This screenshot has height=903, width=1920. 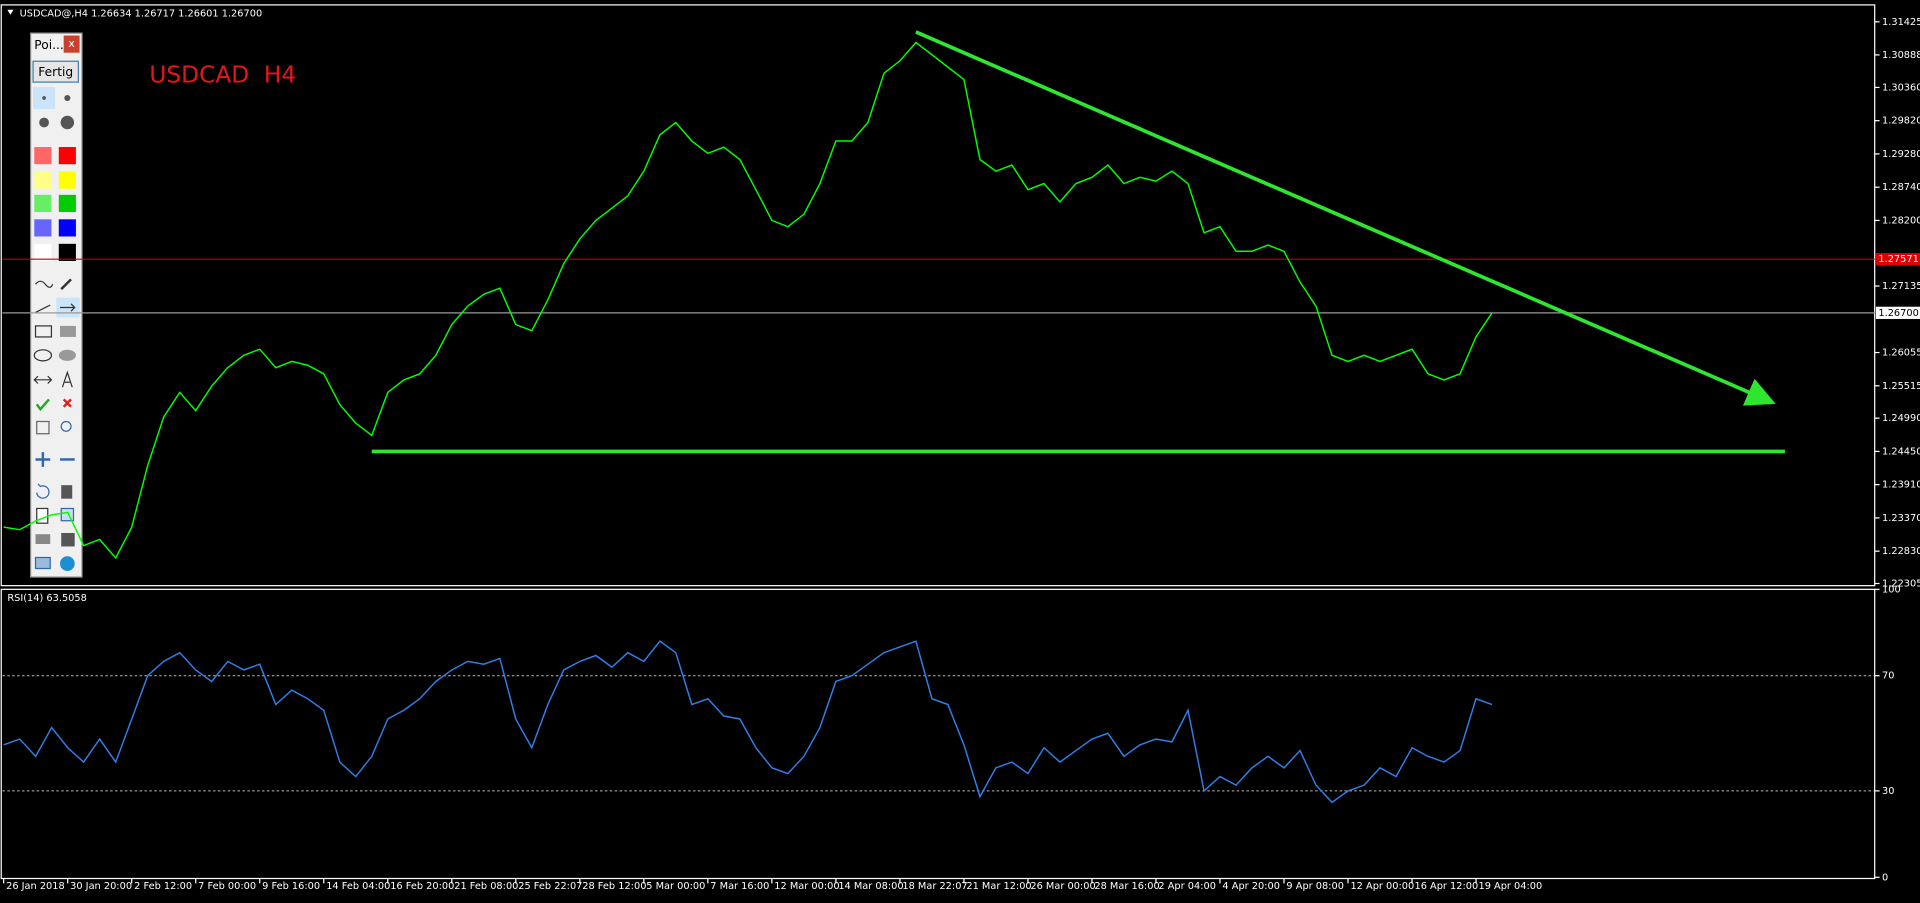 I want to click on x-tick-label: 21 Feb 08:00, so click(x=486, y=886).